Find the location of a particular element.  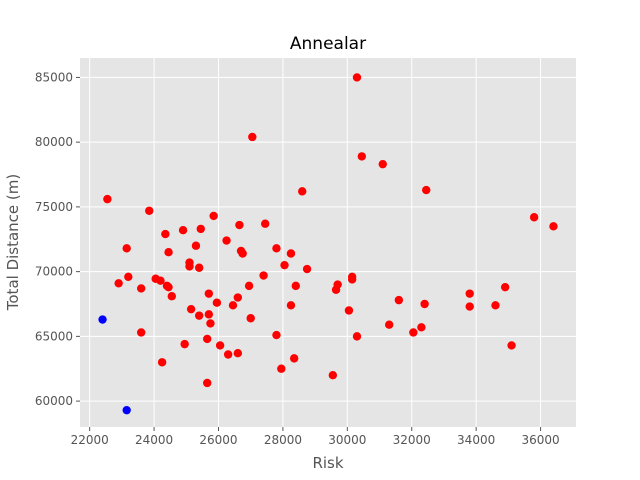

y-axis-label: Total Distance (m) is located at coordinates (13, 242).